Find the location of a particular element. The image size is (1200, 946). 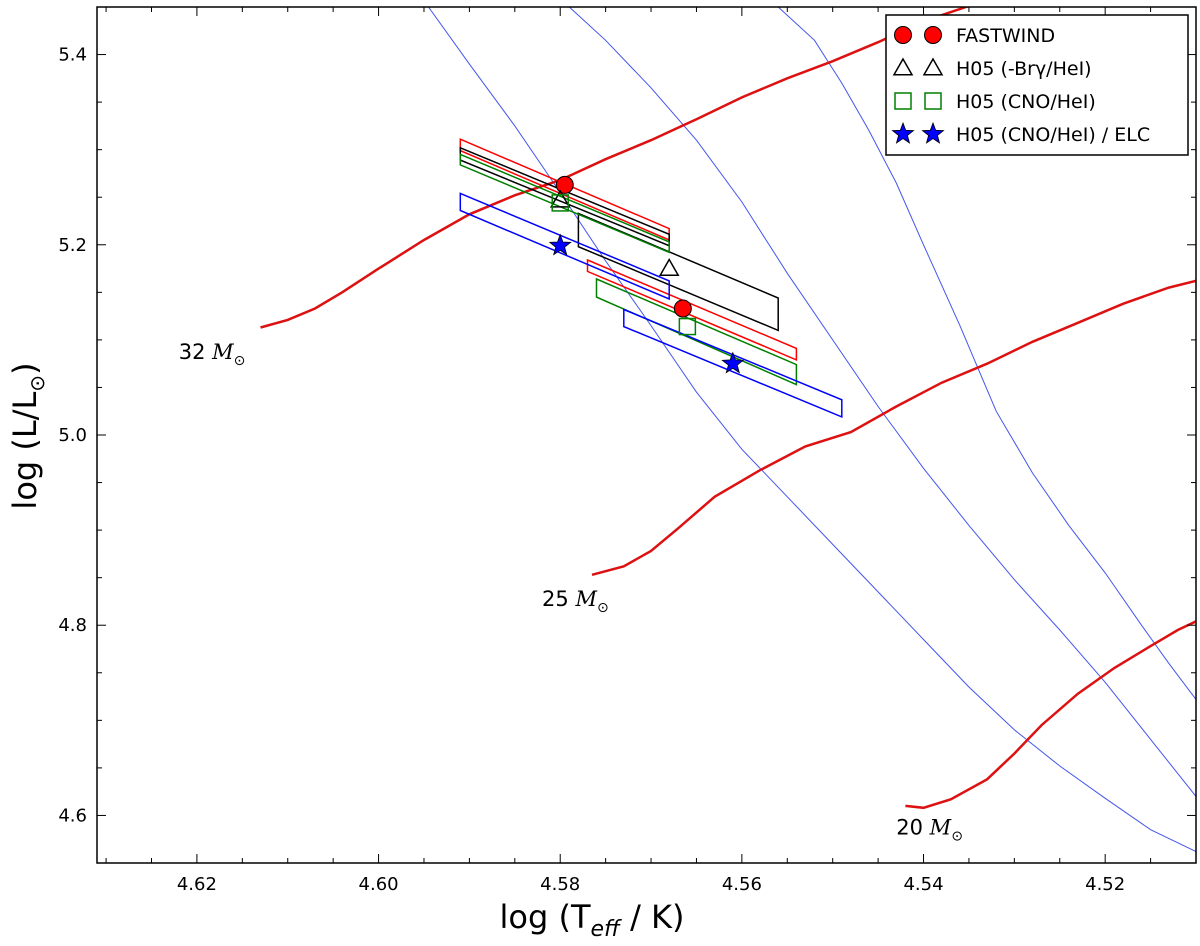

legend-label: H05 (CNO/HeI) / ELC is located at coordinates (1053, 135).